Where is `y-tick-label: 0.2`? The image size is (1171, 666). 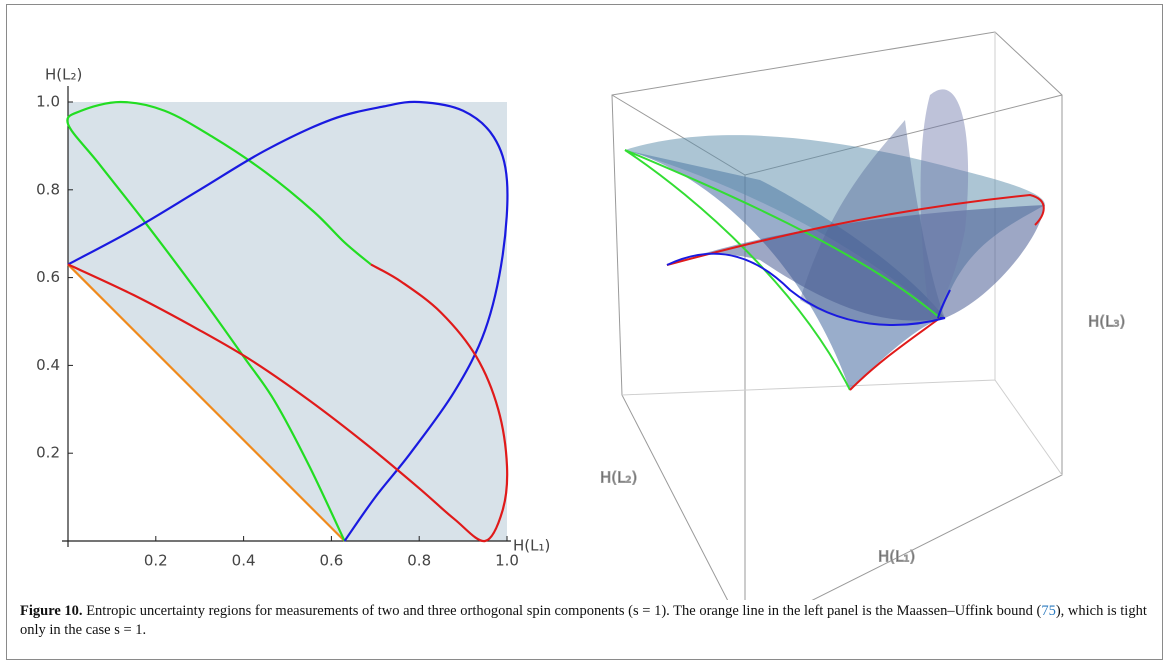 y-tick-label: 0.2 is located at coordinates (48, 453).